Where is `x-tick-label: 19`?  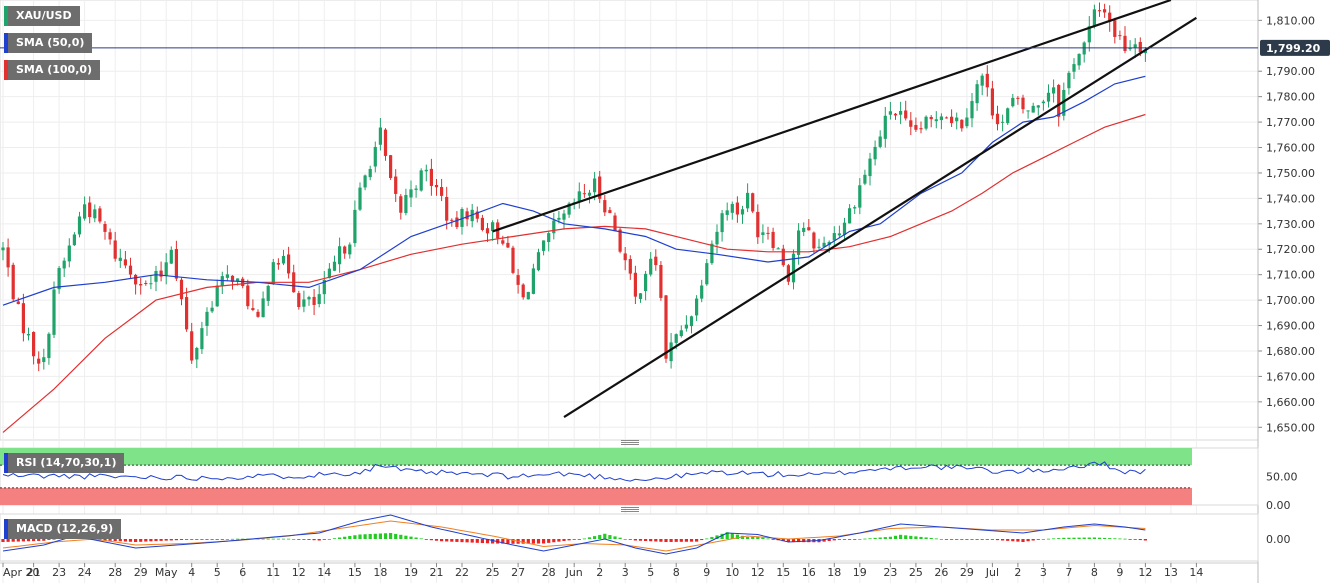
x-tick-label: 19 is located at coordinates (860, 572).